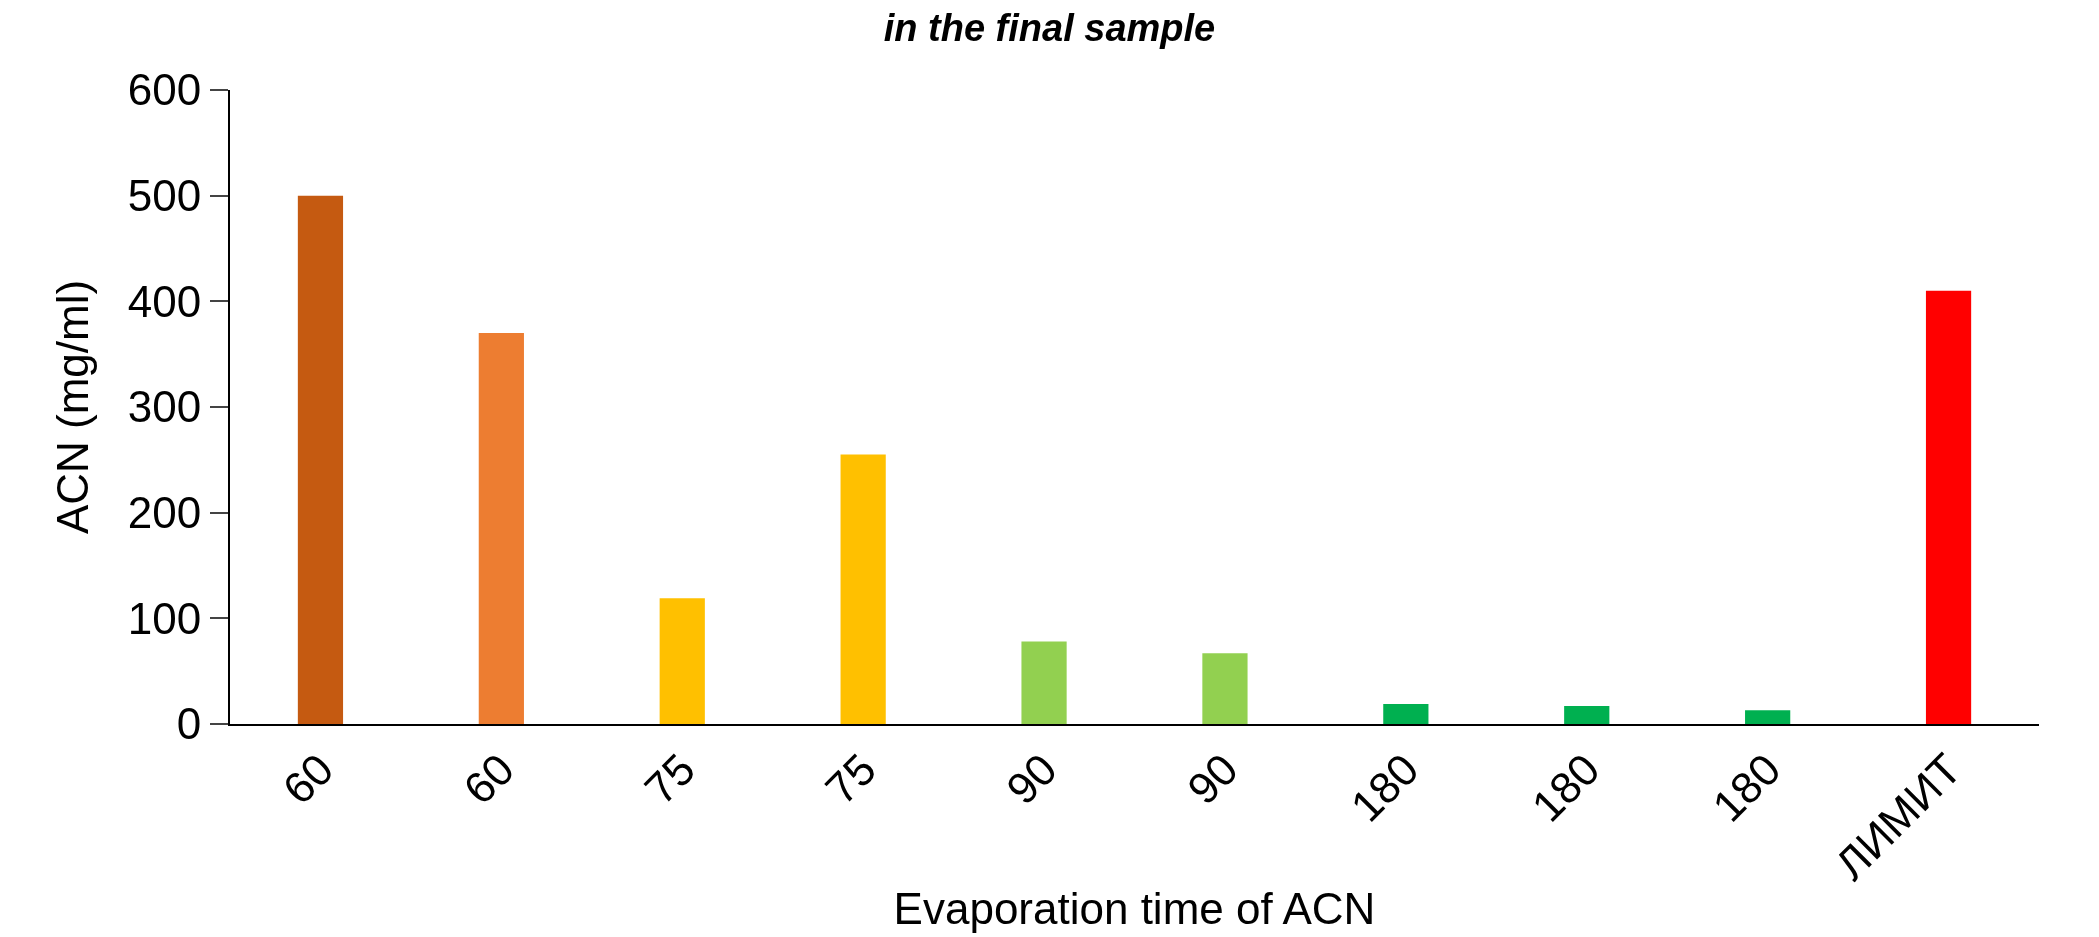 The width and height of the screenshot is (2099, 937). What do you see at coordinates (73, 407) in the screenshot?
I see `y-axis-title: ACN (mg/ml)` at bounding box center [73, 407].